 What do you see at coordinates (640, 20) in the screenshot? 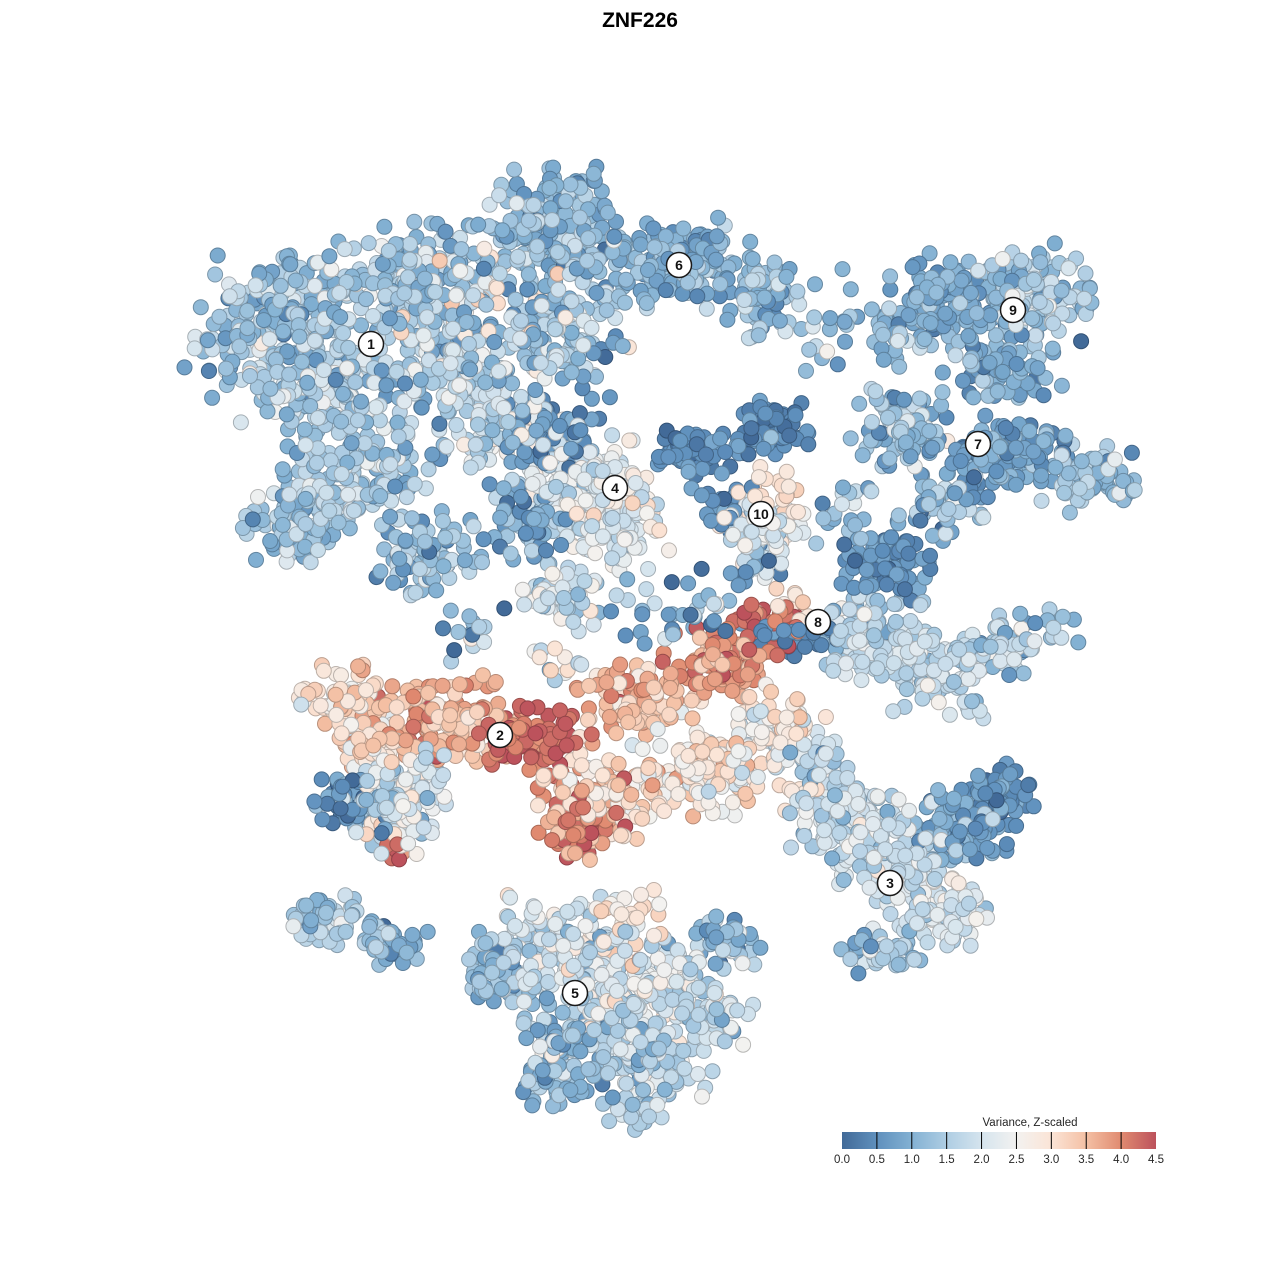
I see `plot-title: ZNF226` at bounding box center [640, 20].